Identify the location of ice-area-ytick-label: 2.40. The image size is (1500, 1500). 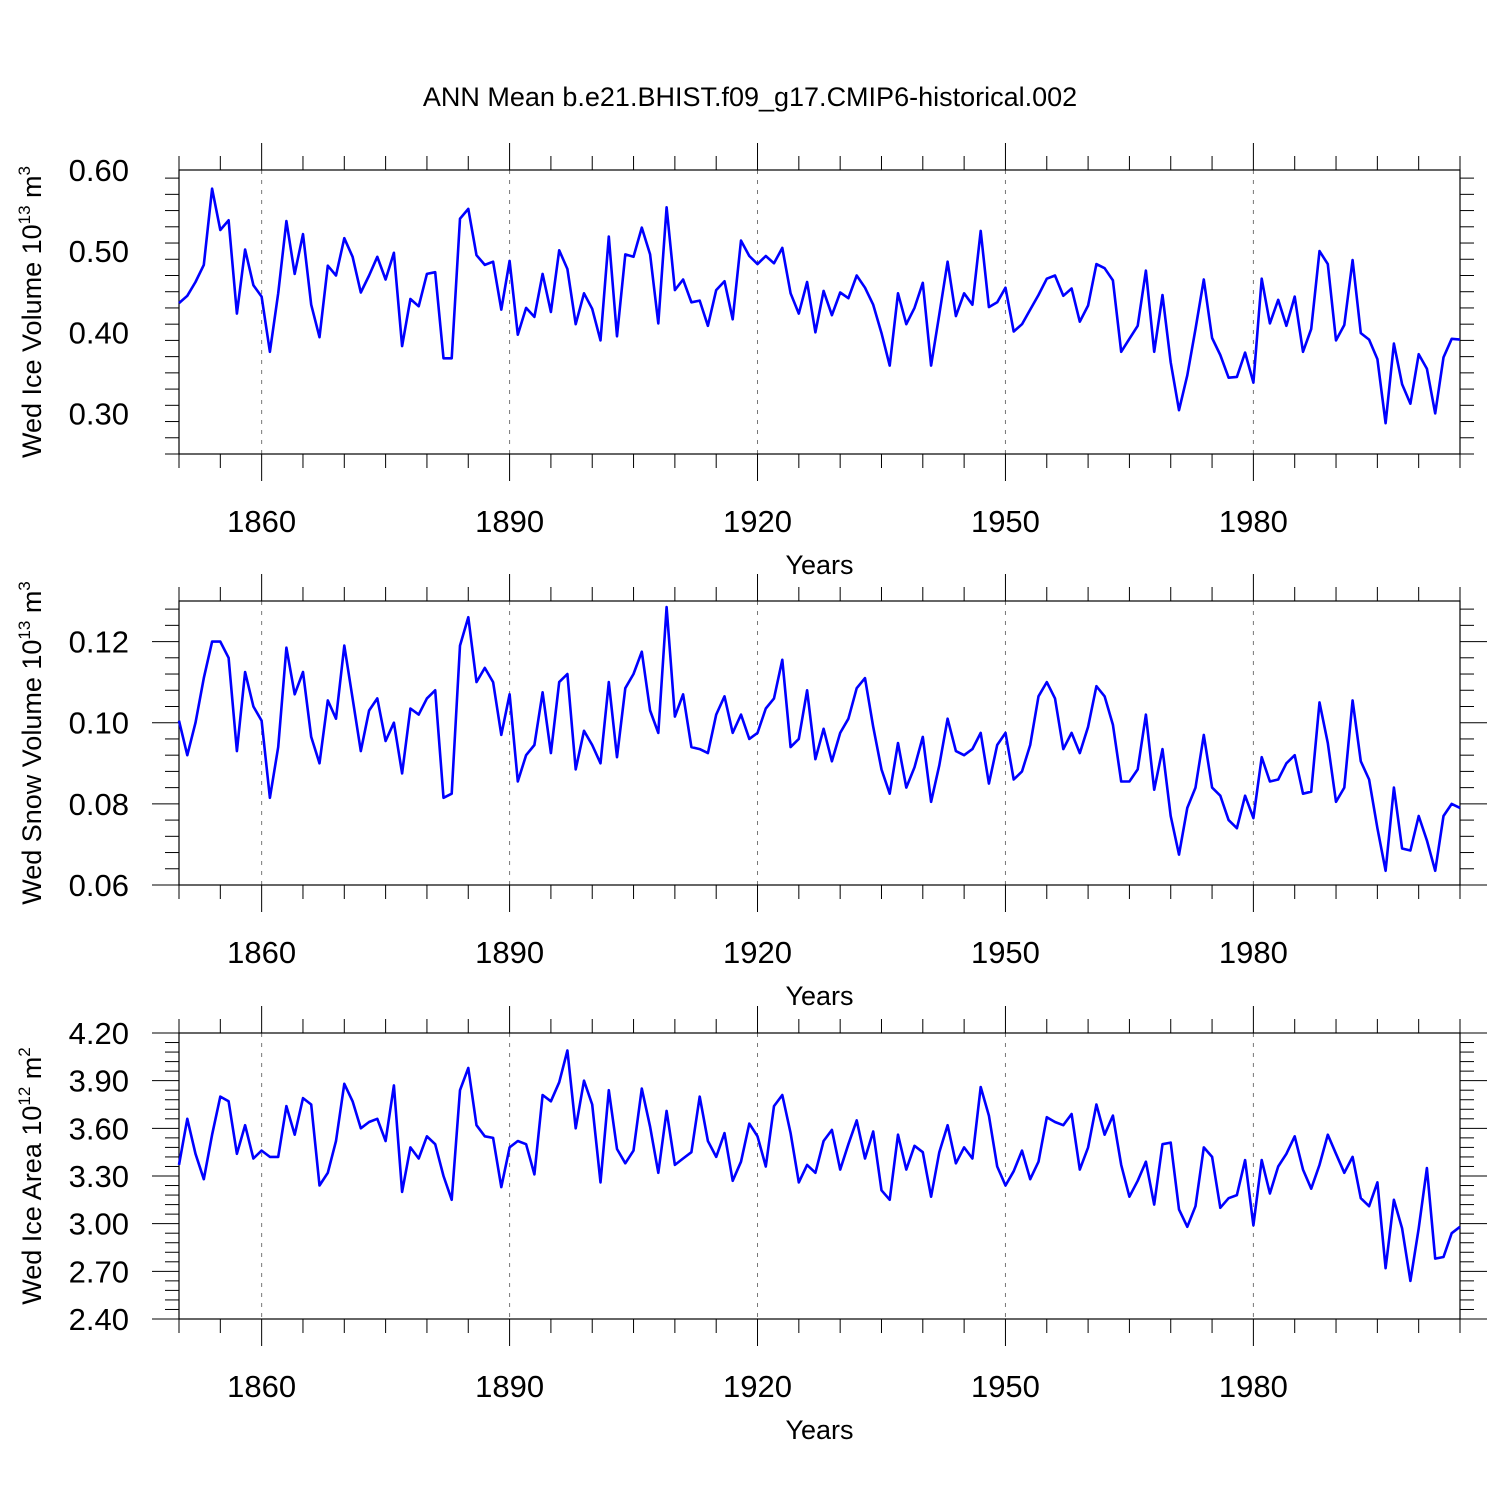
(99, 1319).